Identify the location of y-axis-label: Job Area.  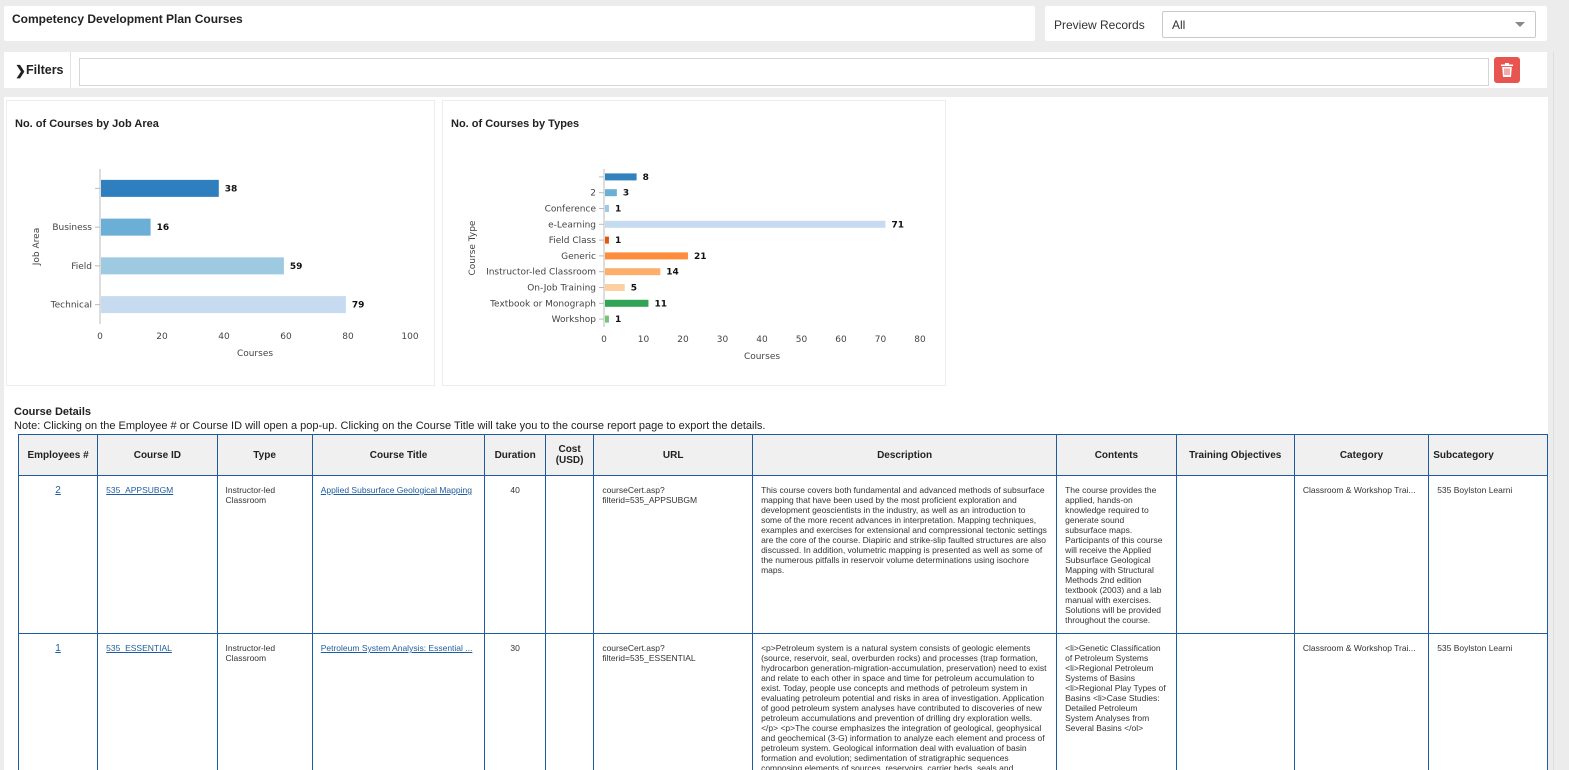
(37, 247).